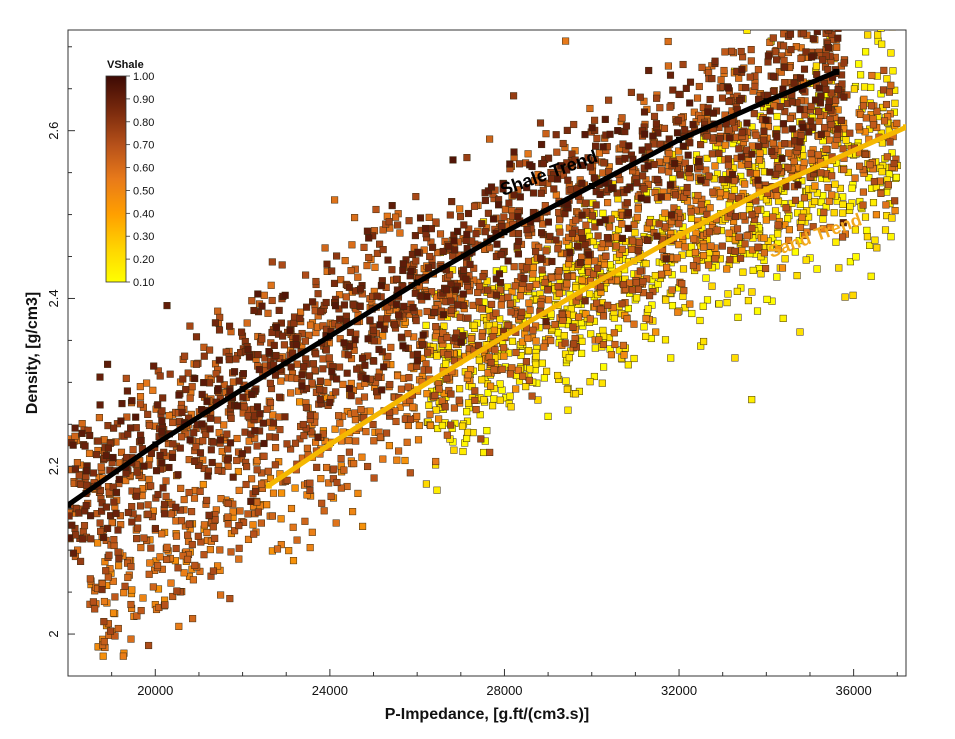 Image resolution: width=955 pixels, height=739 pixels. Describe the element at coordinates (143, 260) in the screenshot. I see `colorbar-tick-label: 0.20` at that location.